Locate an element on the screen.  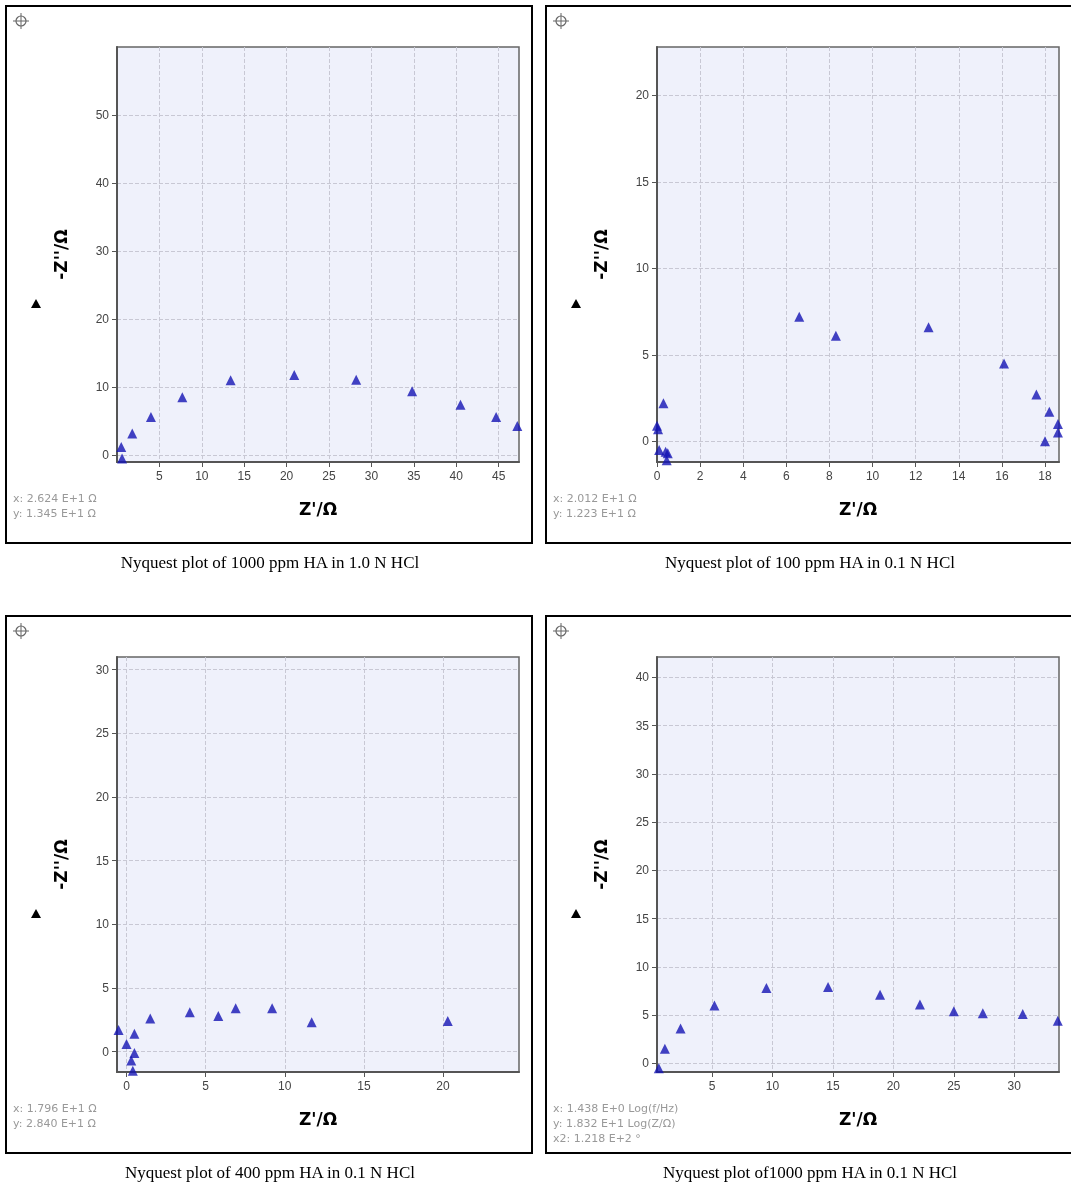
x-tick-label: 18 is located at coordinates (1045, 476).